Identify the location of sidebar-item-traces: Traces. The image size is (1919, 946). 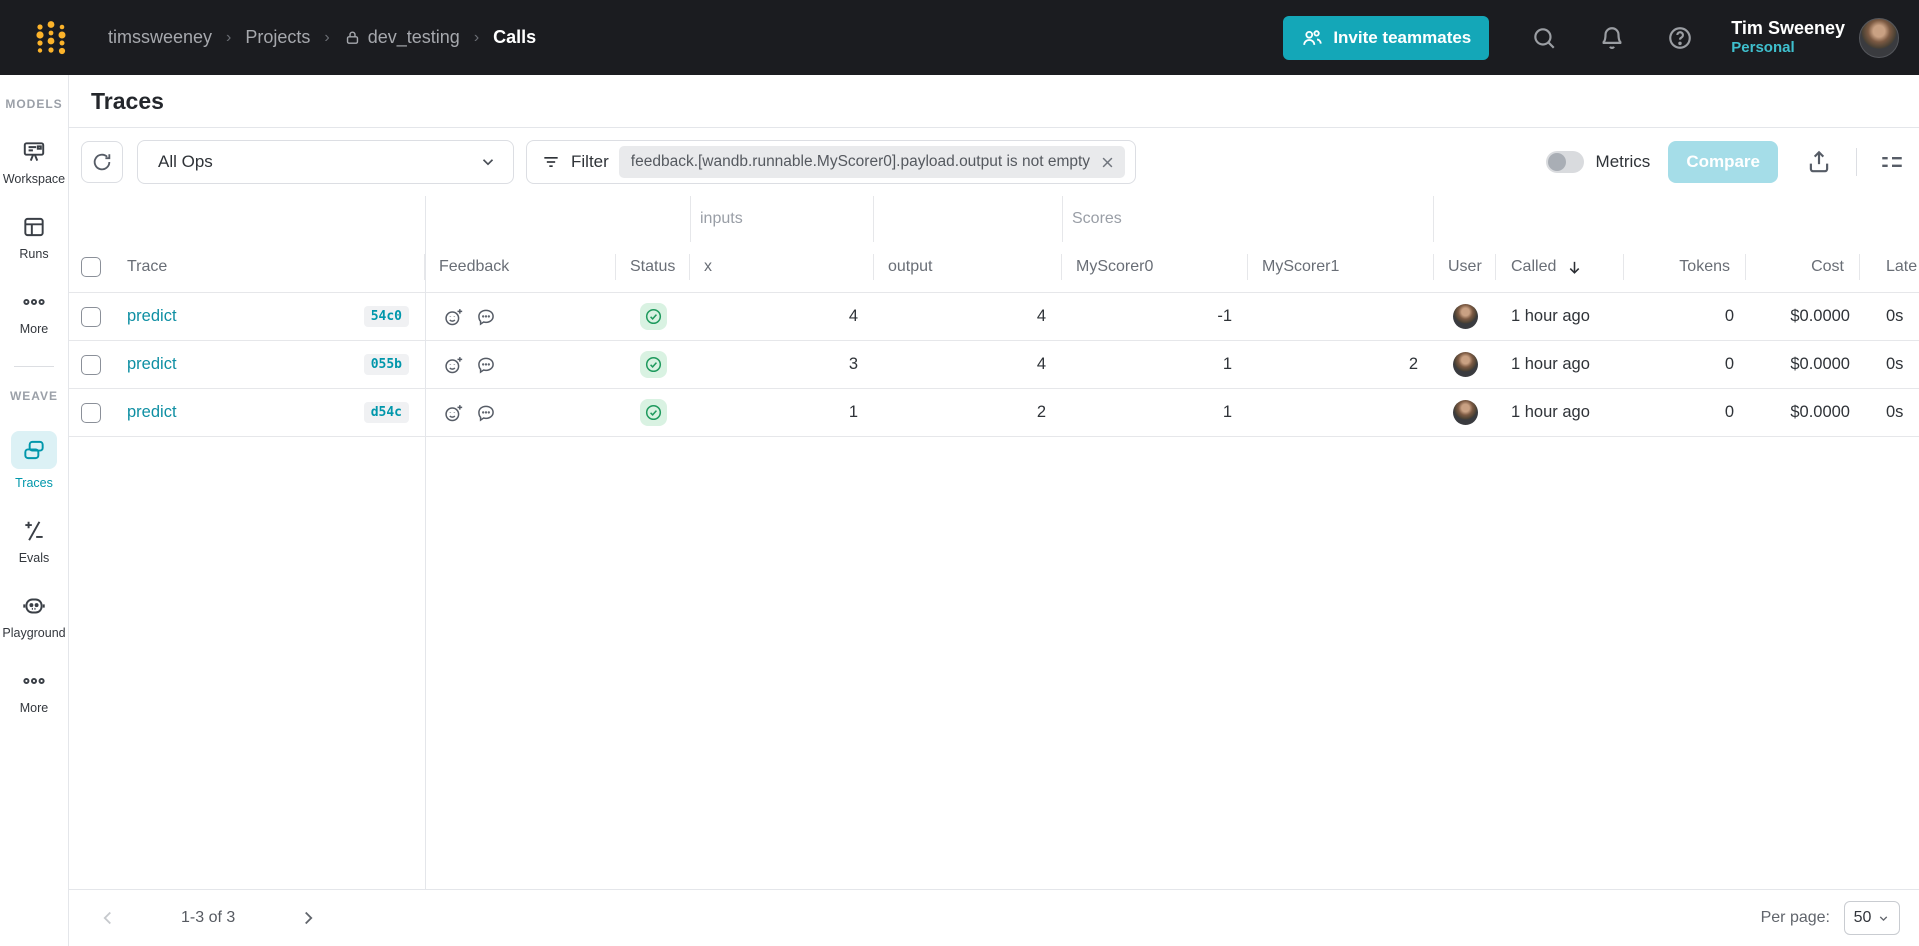
(34, 460).